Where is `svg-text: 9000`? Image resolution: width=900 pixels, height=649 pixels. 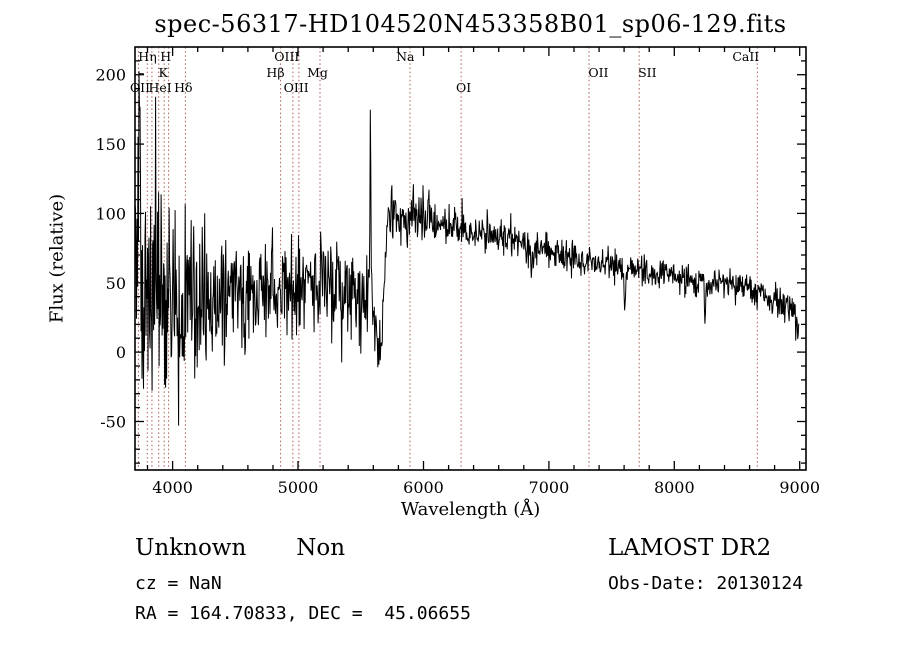 svg-text: 9000 is located at coordinates (799, 487).